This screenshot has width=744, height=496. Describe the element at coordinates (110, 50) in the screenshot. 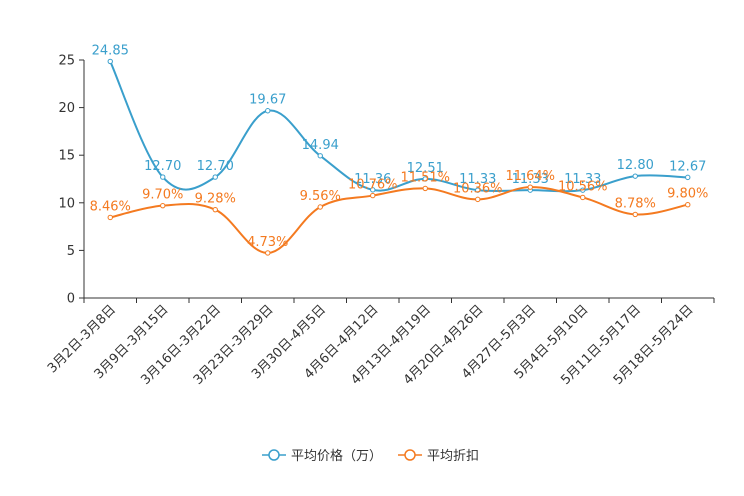

I see `data-label: 24.85` at that location.